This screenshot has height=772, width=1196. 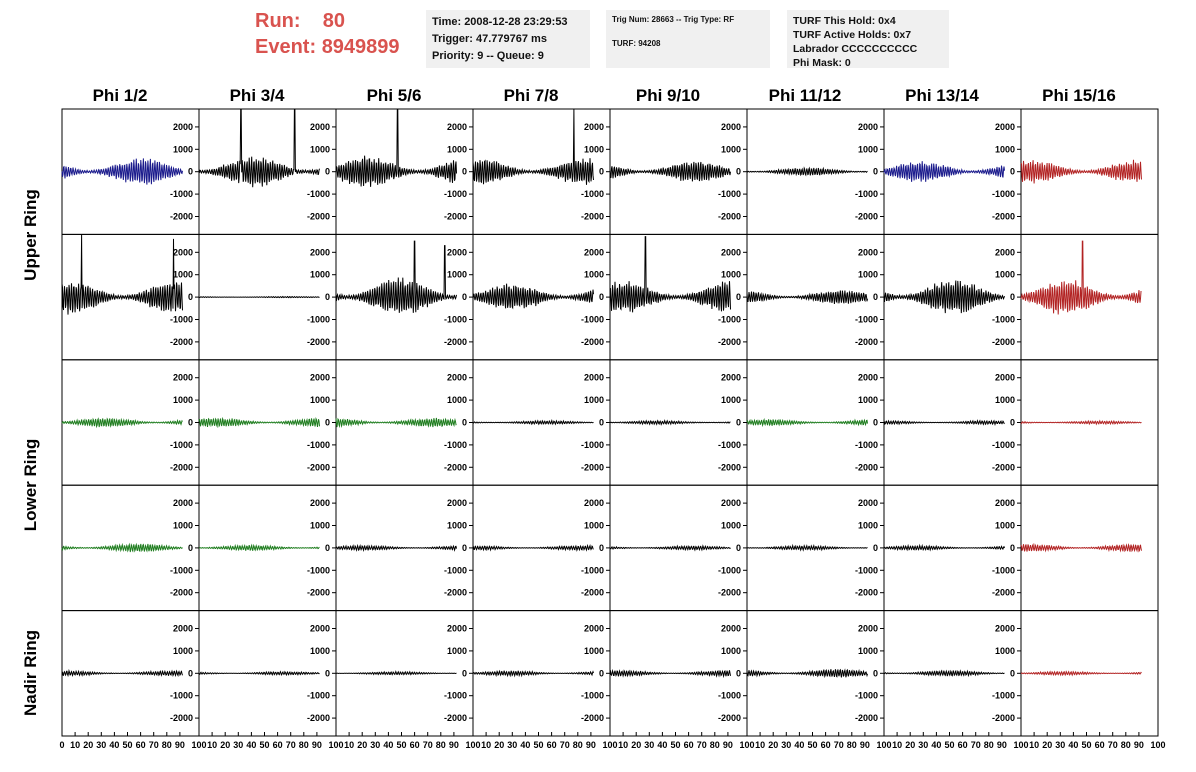 I want to click on run-label: Run:, so click(x=278, y=21).